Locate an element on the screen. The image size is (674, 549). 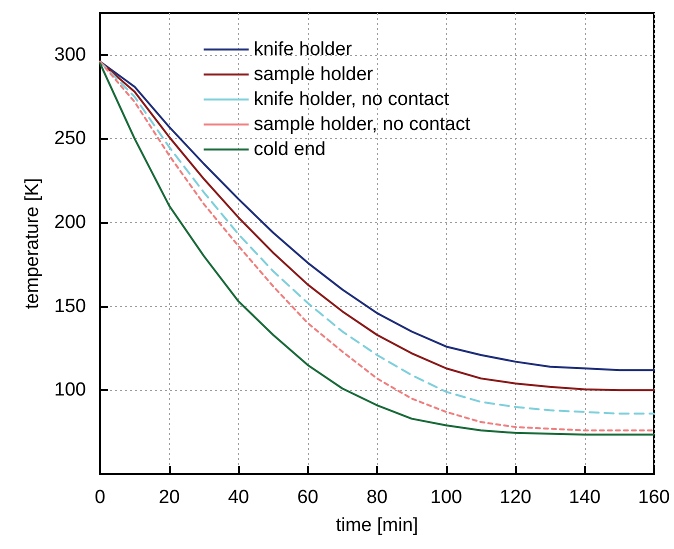
y-axis-title: temperature [K] is located at coordinates (32, 243).